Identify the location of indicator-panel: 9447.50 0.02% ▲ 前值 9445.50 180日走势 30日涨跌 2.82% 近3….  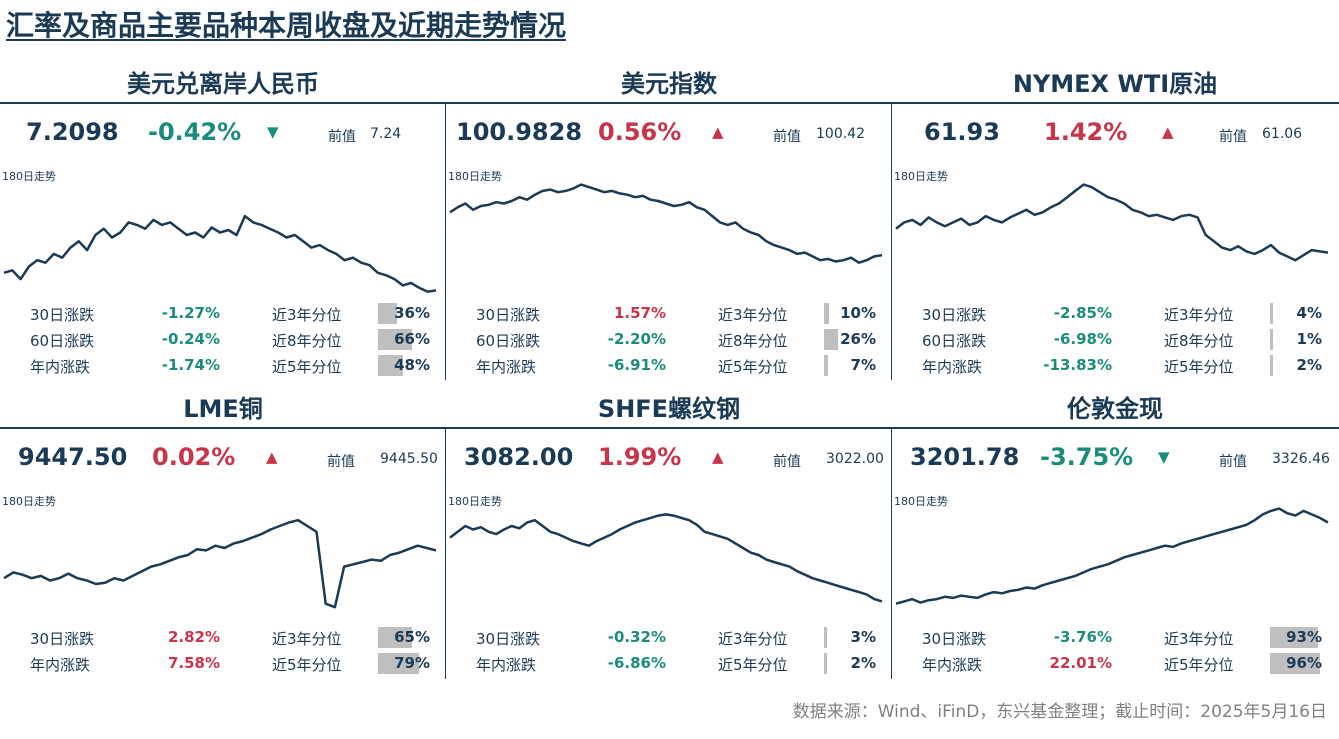
(223, 554).